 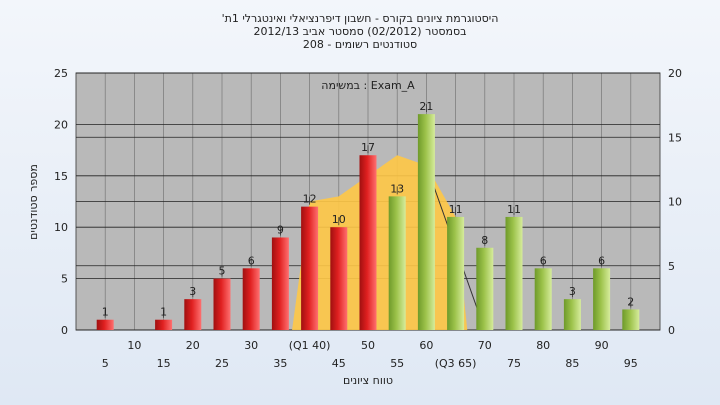 I want to click on chart-title-line3: 208 - סטודנטים רשומים, so click(x=360, y=44).